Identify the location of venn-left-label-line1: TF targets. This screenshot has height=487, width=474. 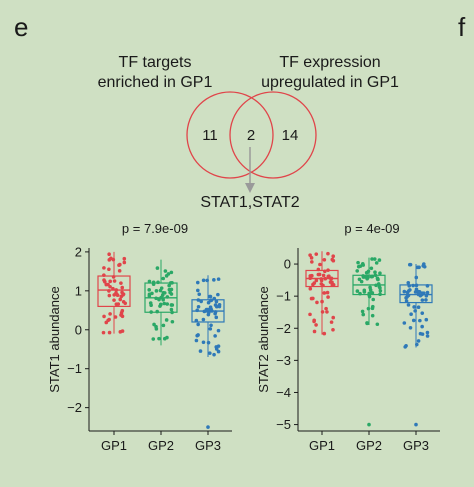
(155, 62).